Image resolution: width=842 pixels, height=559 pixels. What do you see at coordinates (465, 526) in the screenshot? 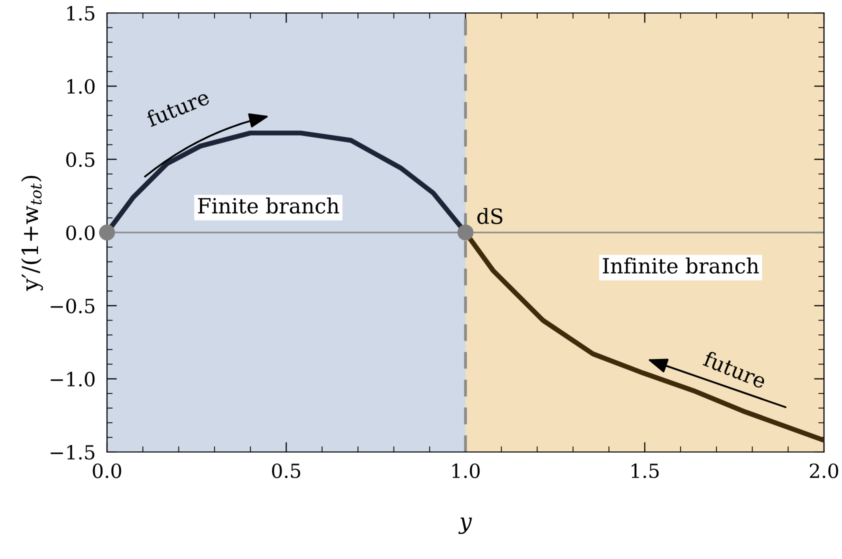
I see `x-axis-title: y` at bounding box center [465, 526].